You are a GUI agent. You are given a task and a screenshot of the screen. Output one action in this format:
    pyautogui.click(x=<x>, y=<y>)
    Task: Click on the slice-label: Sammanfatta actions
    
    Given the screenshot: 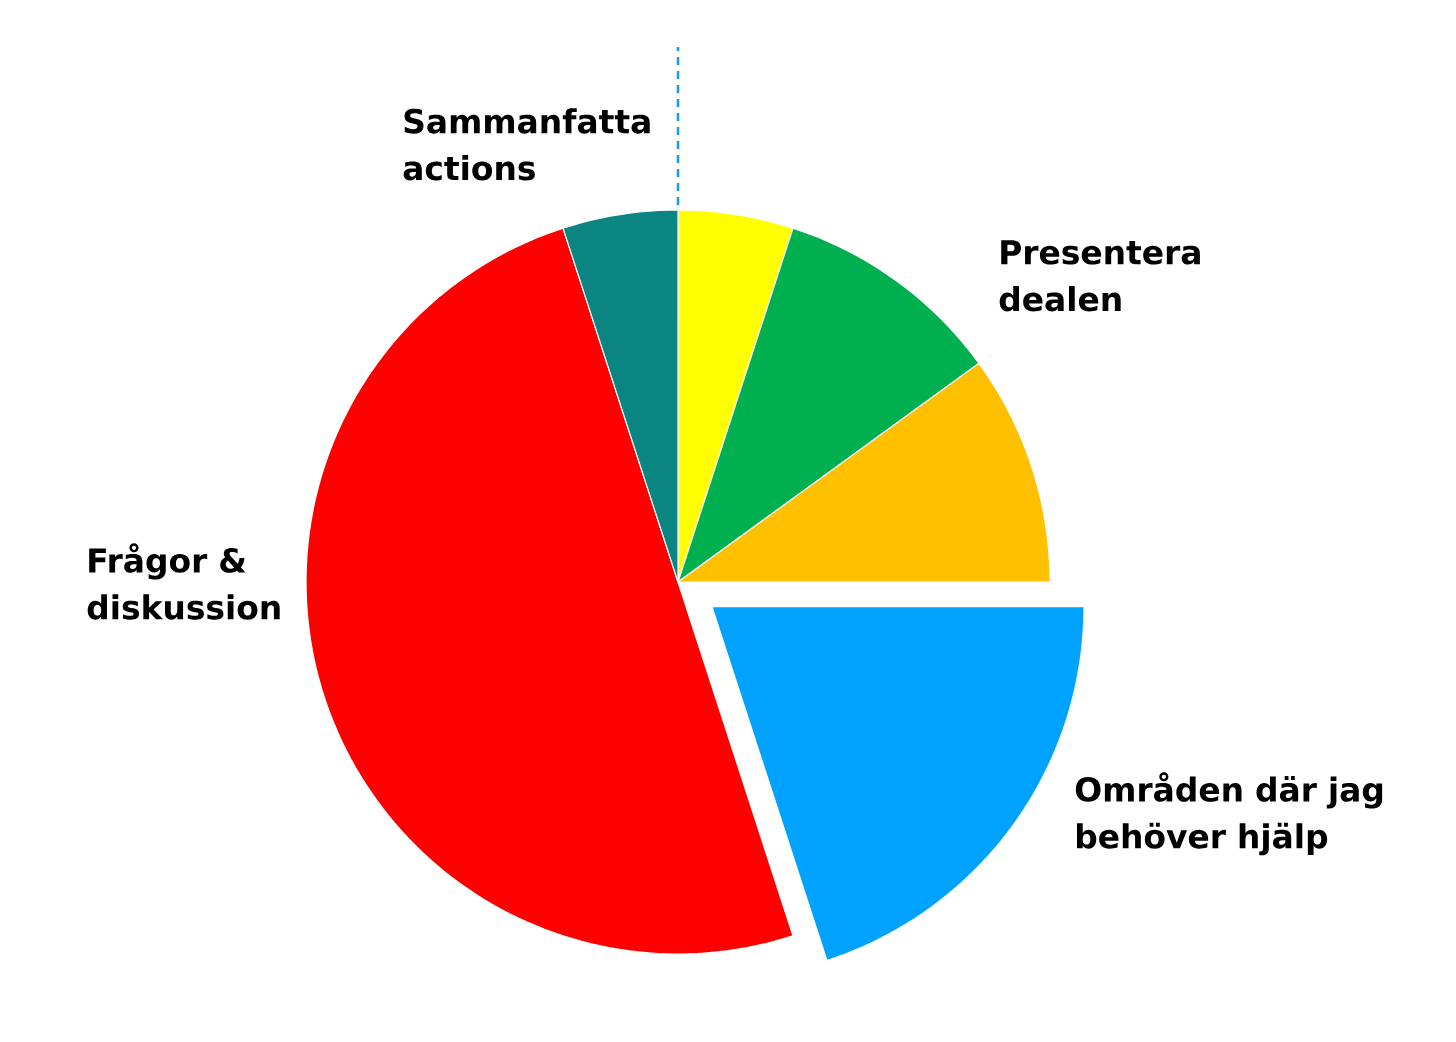 What is the action you would take?
    pyautogui.click(x=526, y=144)
    